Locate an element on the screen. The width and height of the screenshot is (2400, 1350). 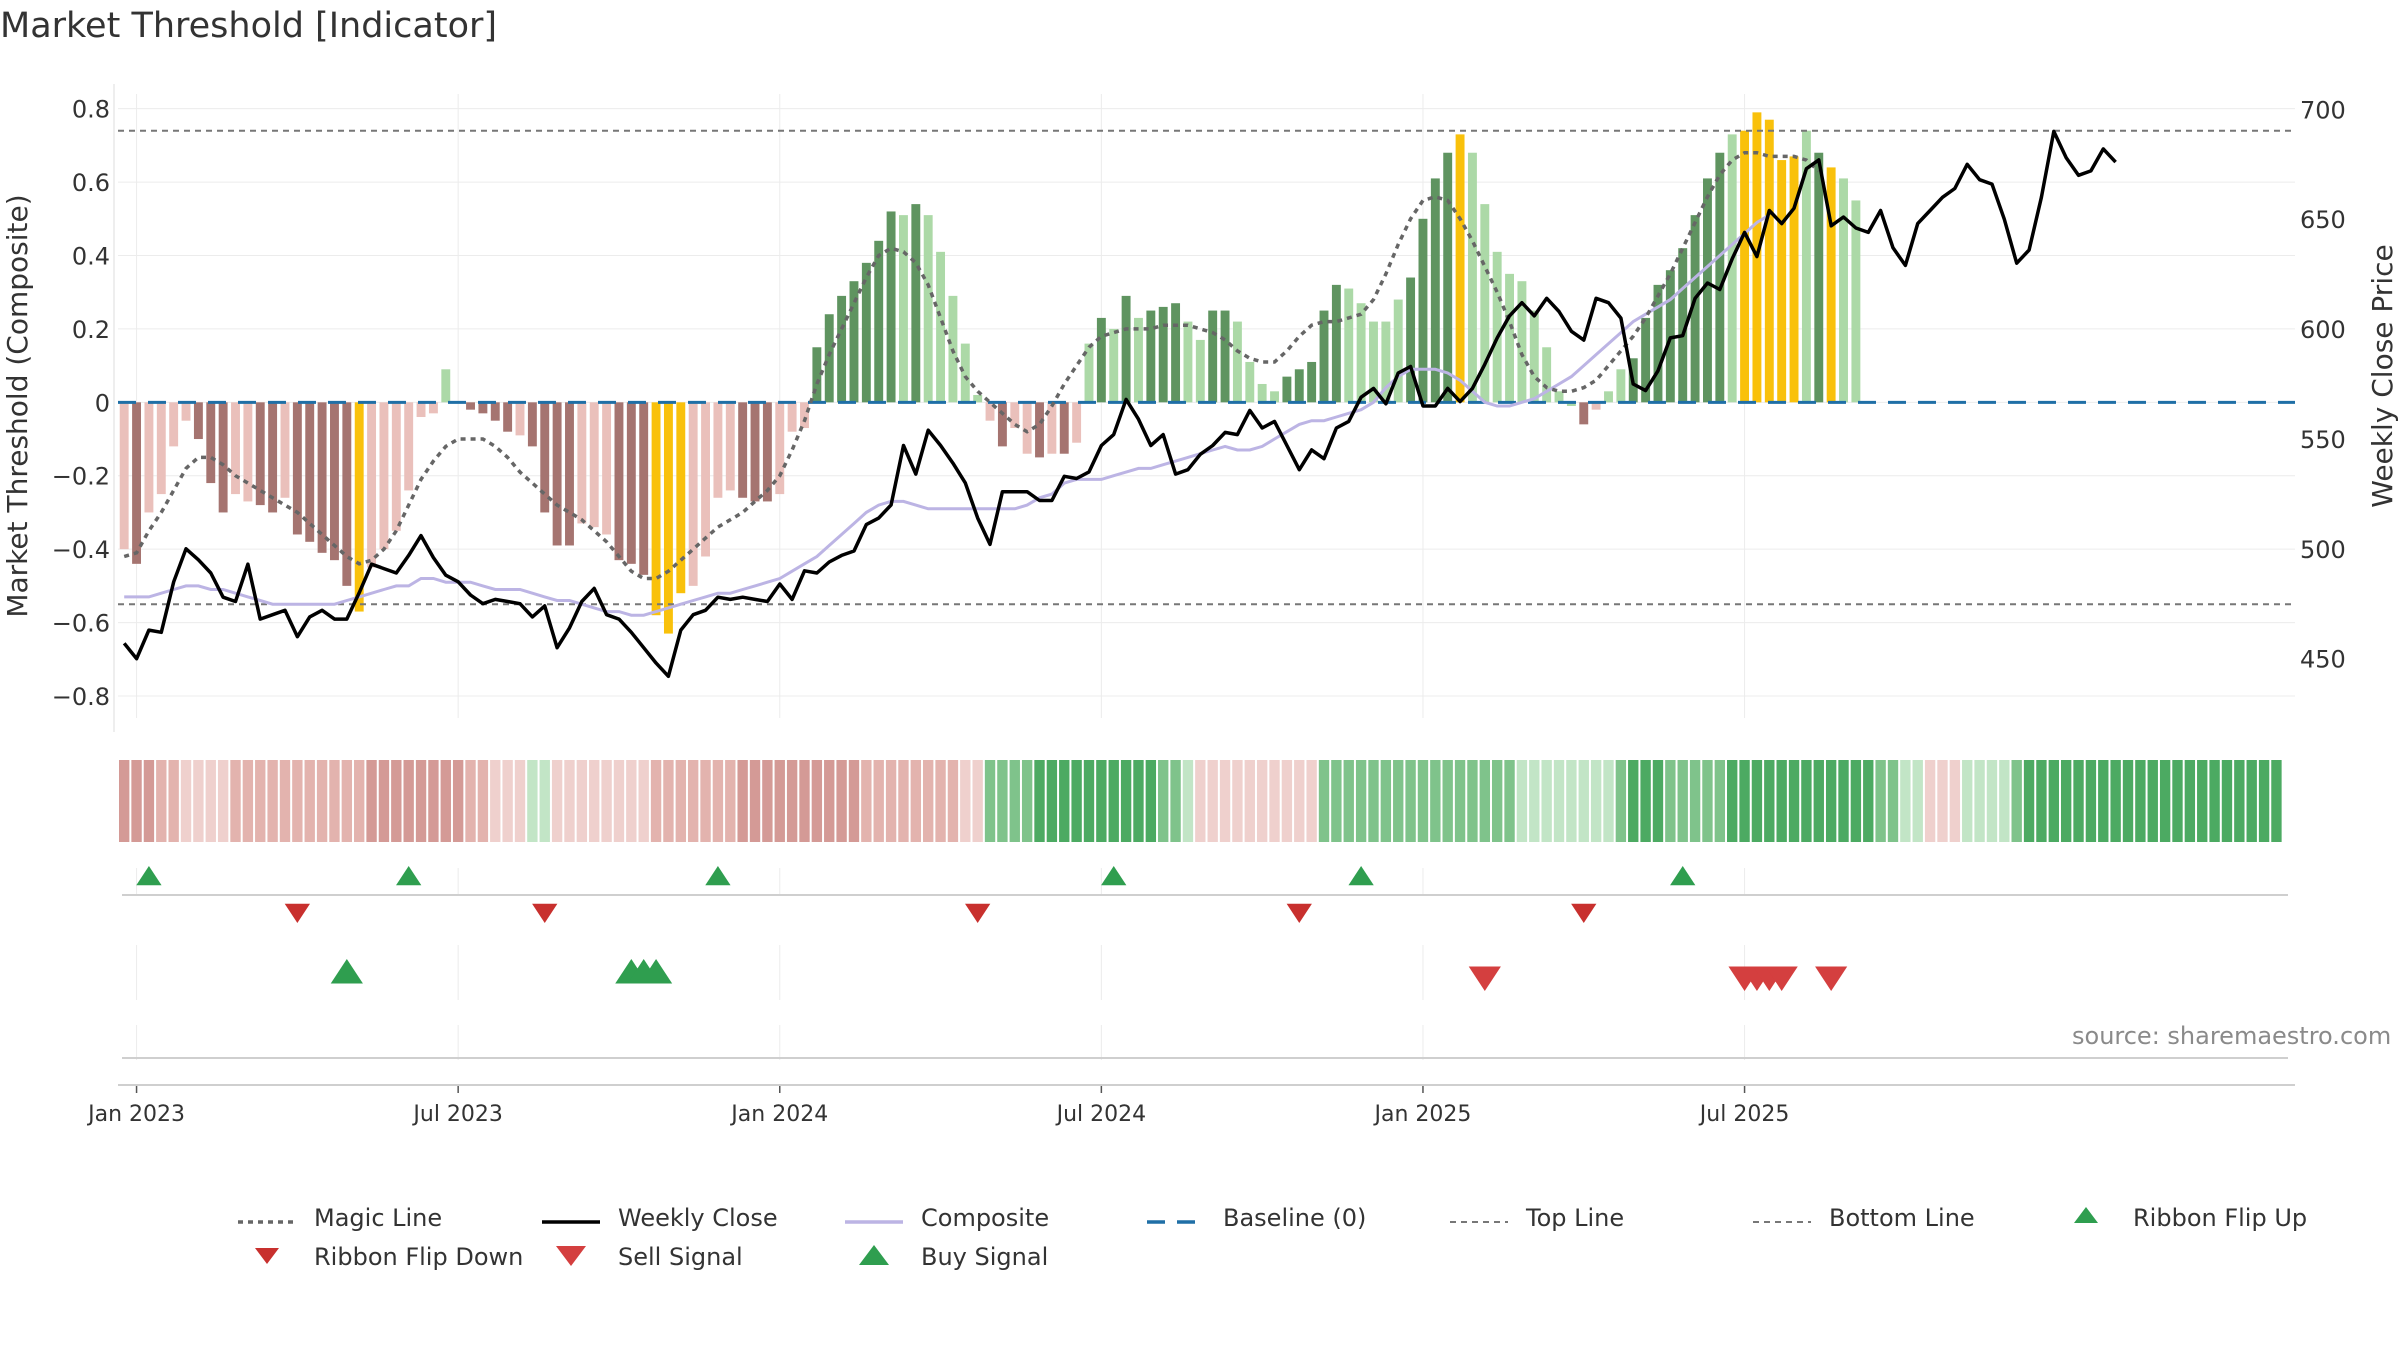
x-tick-label: Jul 2025 is located at coordinates (1744, 1114).